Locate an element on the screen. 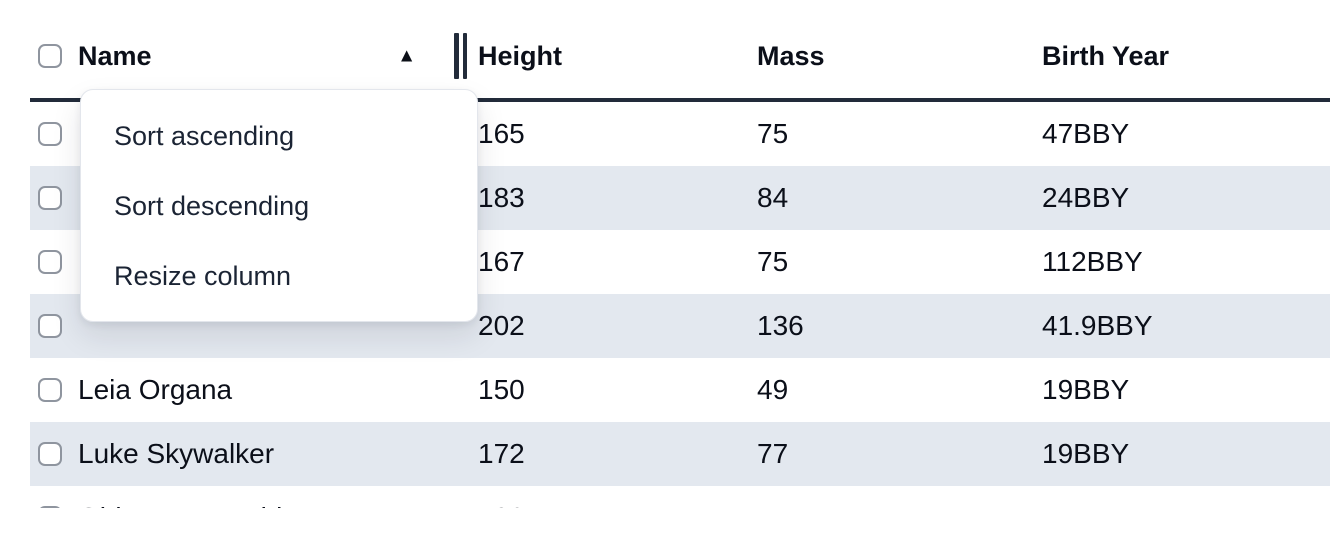  table-row: Leia Organa 150 49 19BBY is located at coordinates (680, 390).